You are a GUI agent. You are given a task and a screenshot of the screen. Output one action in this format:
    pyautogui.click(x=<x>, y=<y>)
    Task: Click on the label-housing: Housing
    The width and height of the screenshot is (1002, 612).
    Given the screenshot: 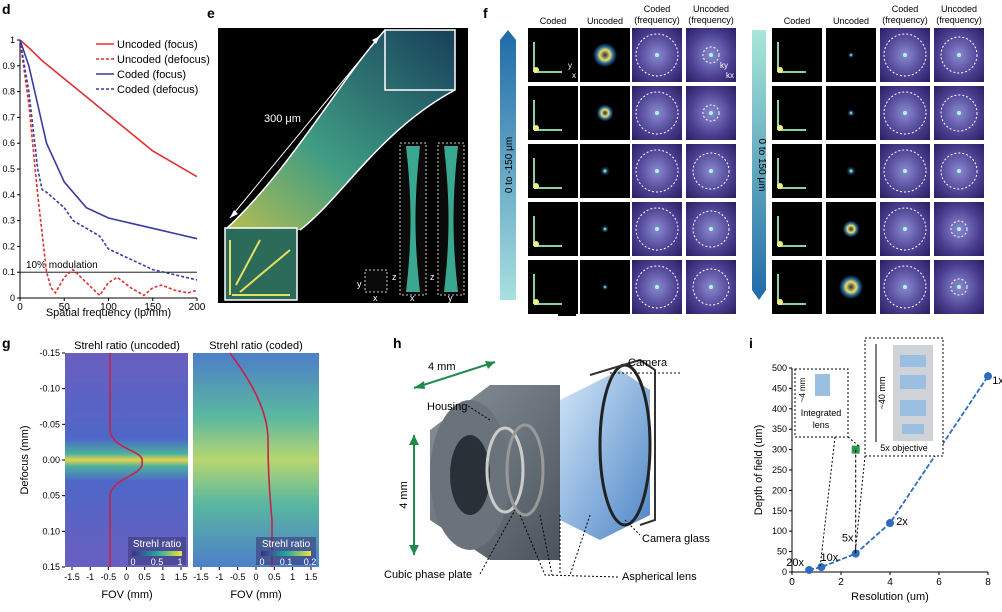 What is the action you would take?
    pyautogui.click(x=447, y=407)
    